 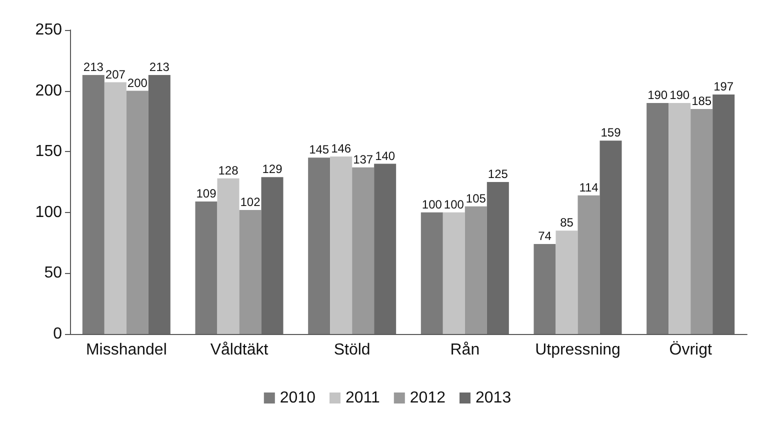 I want to click on data-label: 145, so click(x=319, y=149).